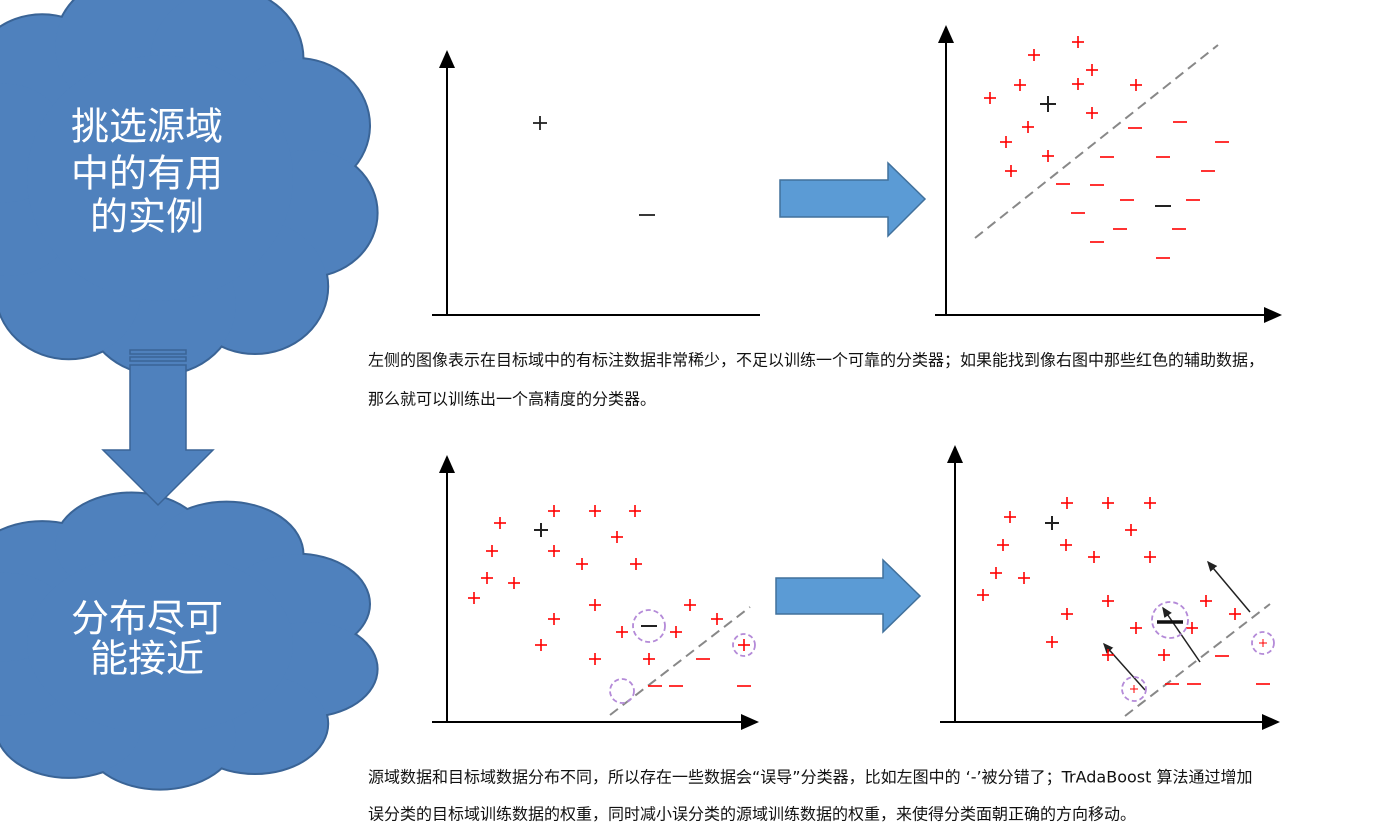  What do you see at coordinates (147, 127) in the screenshot?
I see `cloud-text: 挑选源域` at bounding box center [147, 127].